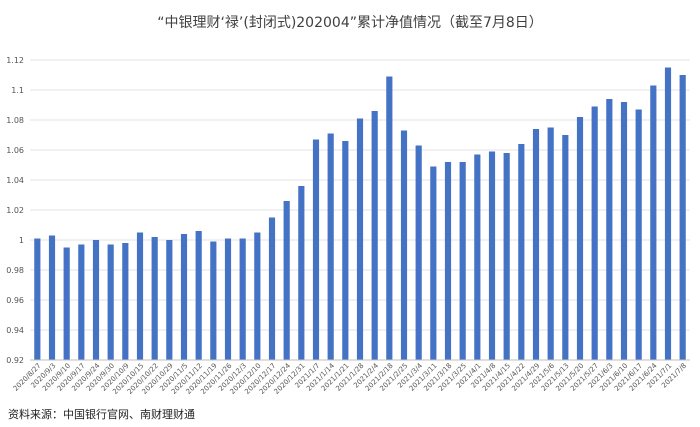 The image size is (700, 427). What do you see at coordinates (213, 300) in the screenshot?
I see `bar-2020/11/19` at bounding box center [213, 300].